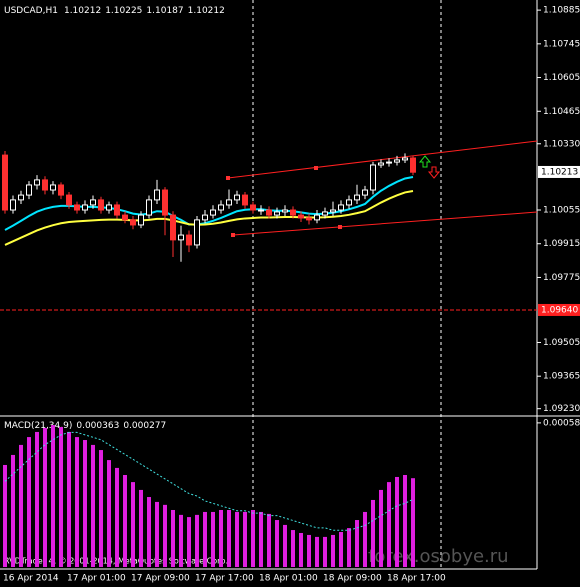  I want to click on buy-arrow, so click(425, 161).